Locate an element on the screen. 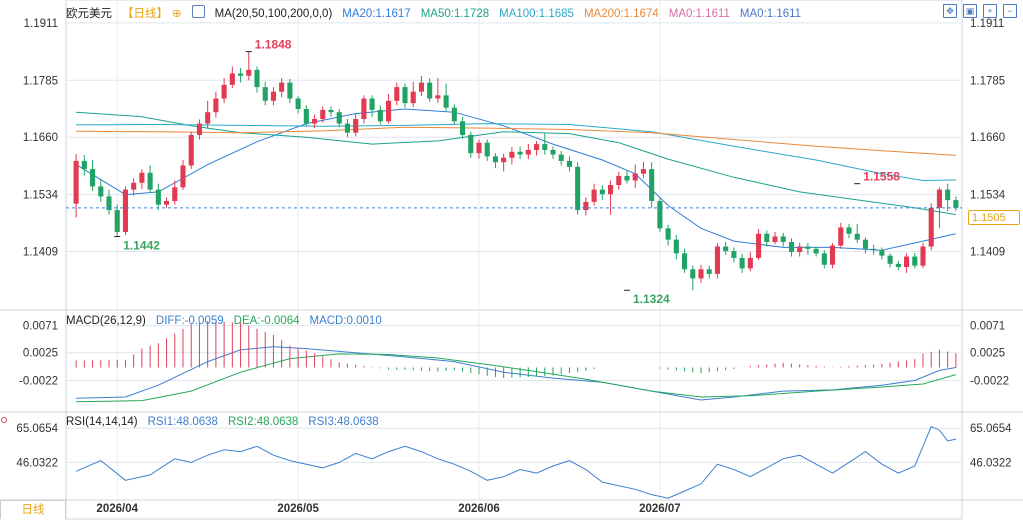  price-tick-label-left-0: 1.1911 is located at coordinates (41, 24).